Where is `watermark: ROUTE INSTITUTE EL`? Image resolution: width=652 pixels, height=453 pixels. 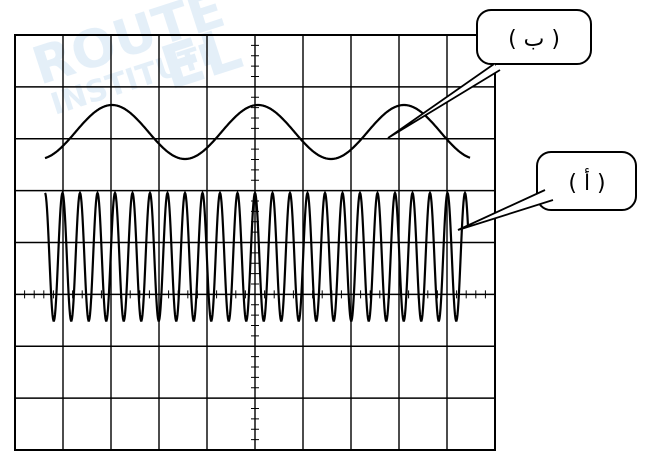
watermark: ROUTE INSTITUTE EL is located at coordinates (137, 61).